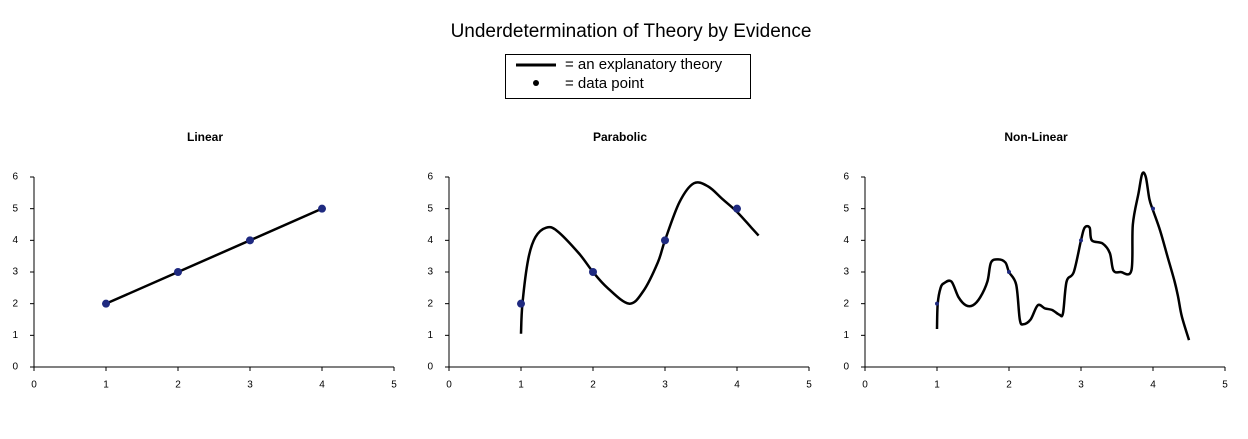 Image resolution: width=1248 pixels, height=439 pixels. What do you see at coordinates (205, 137) in the screenshot?
I see `chart-title: Linear` at bounding box center [205, 137].